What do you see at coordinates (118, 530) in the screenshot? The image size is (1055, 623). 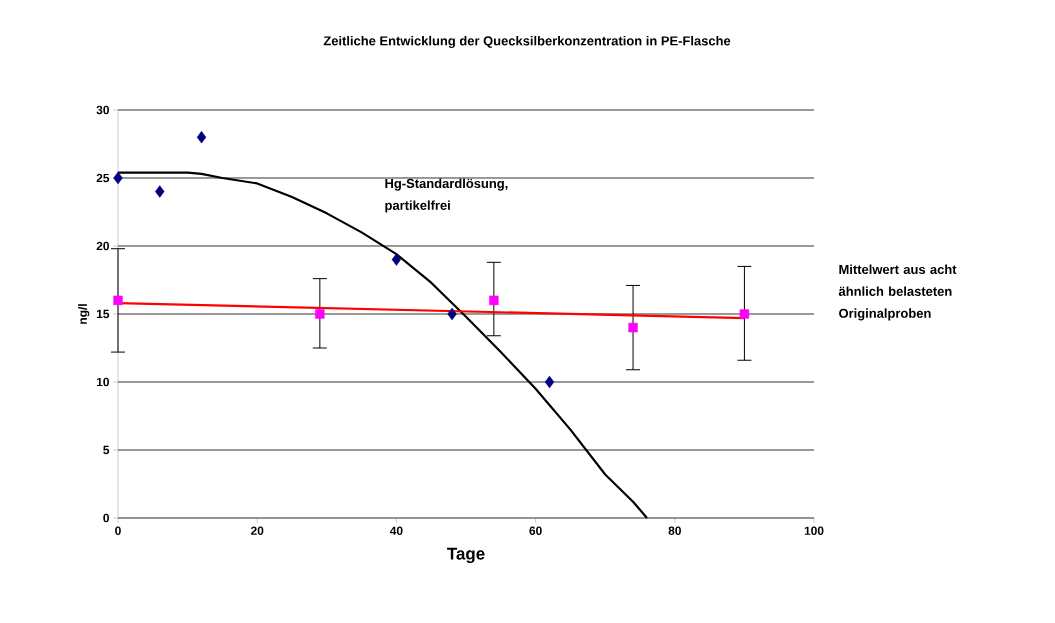 I see `x-tick-label: 0` at bounding box center [118, 530].